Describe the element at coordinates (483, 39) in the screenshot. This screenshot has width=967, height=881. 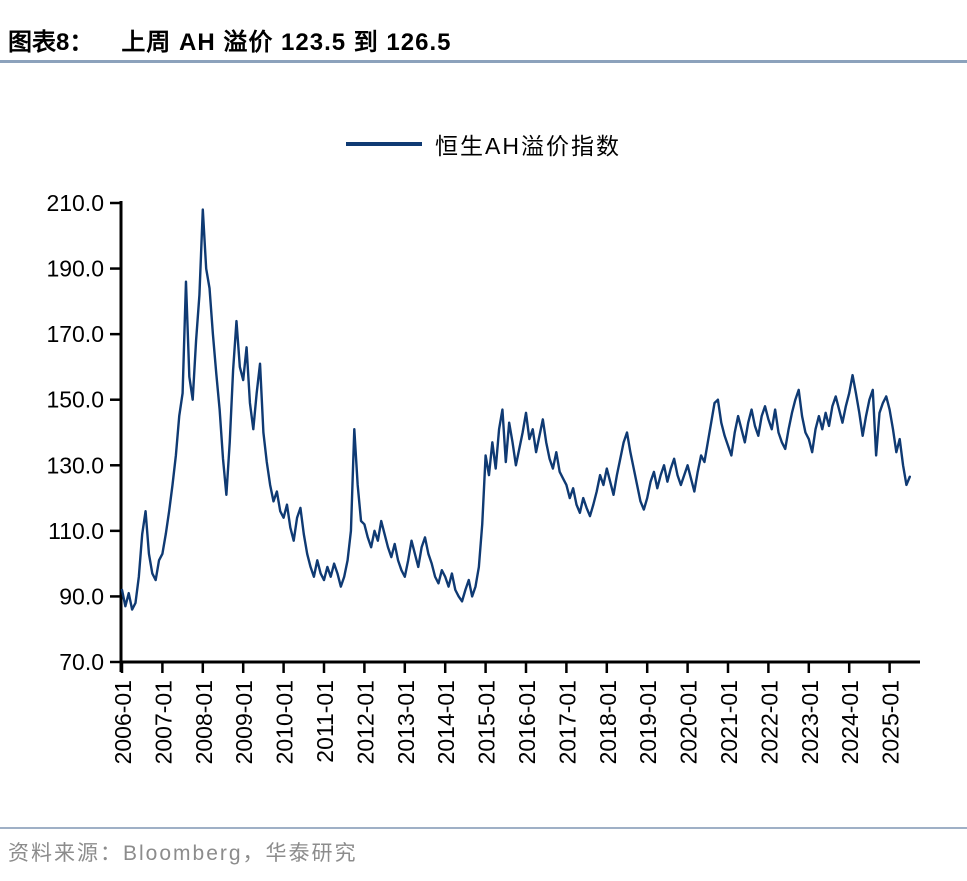
I see `chart-header: 图表8： 上周 AH 溢价 123.5 到 126.5` at that location.